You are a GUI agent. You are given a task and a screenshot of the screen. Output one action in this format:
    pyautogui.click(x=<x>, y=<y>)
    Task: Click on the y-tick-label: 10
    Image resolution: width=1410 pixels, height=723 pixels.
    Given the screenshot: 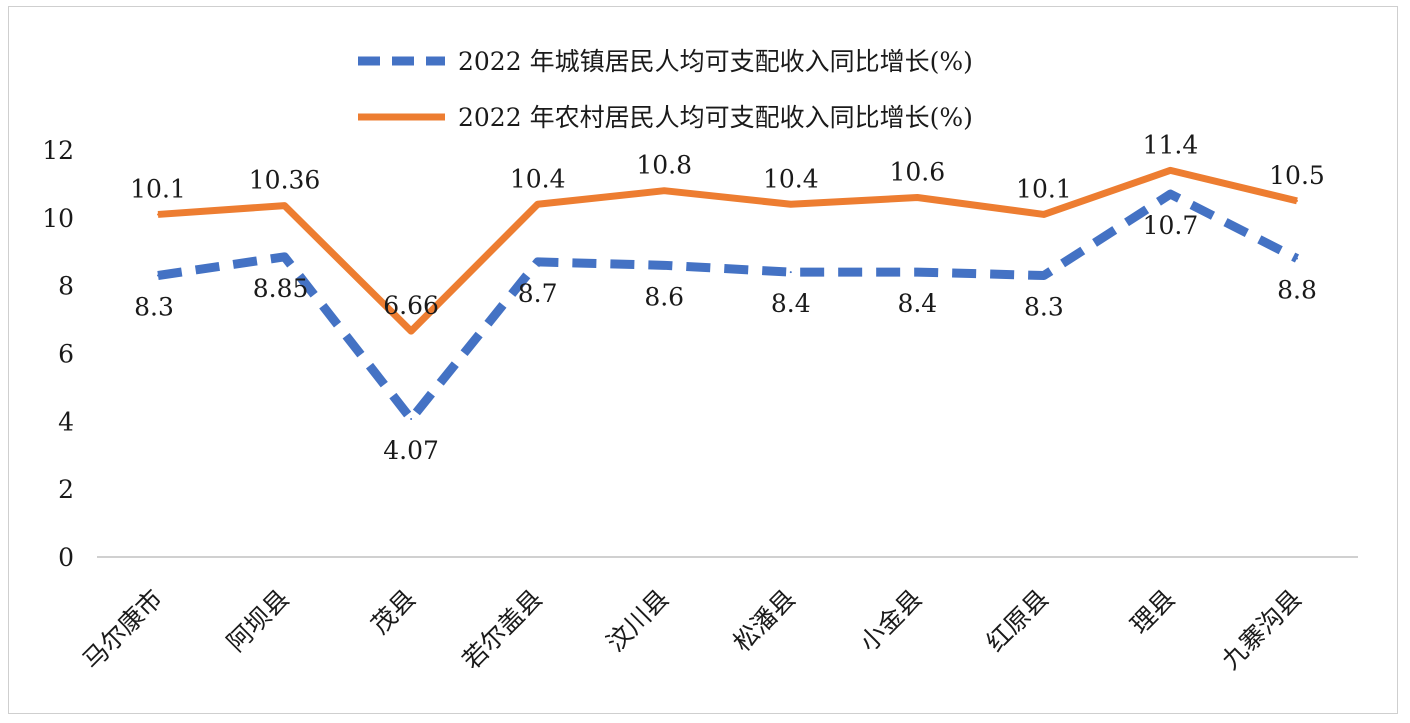 What is the action you would take?
    pyautogui.click(x=58, y=218)
    